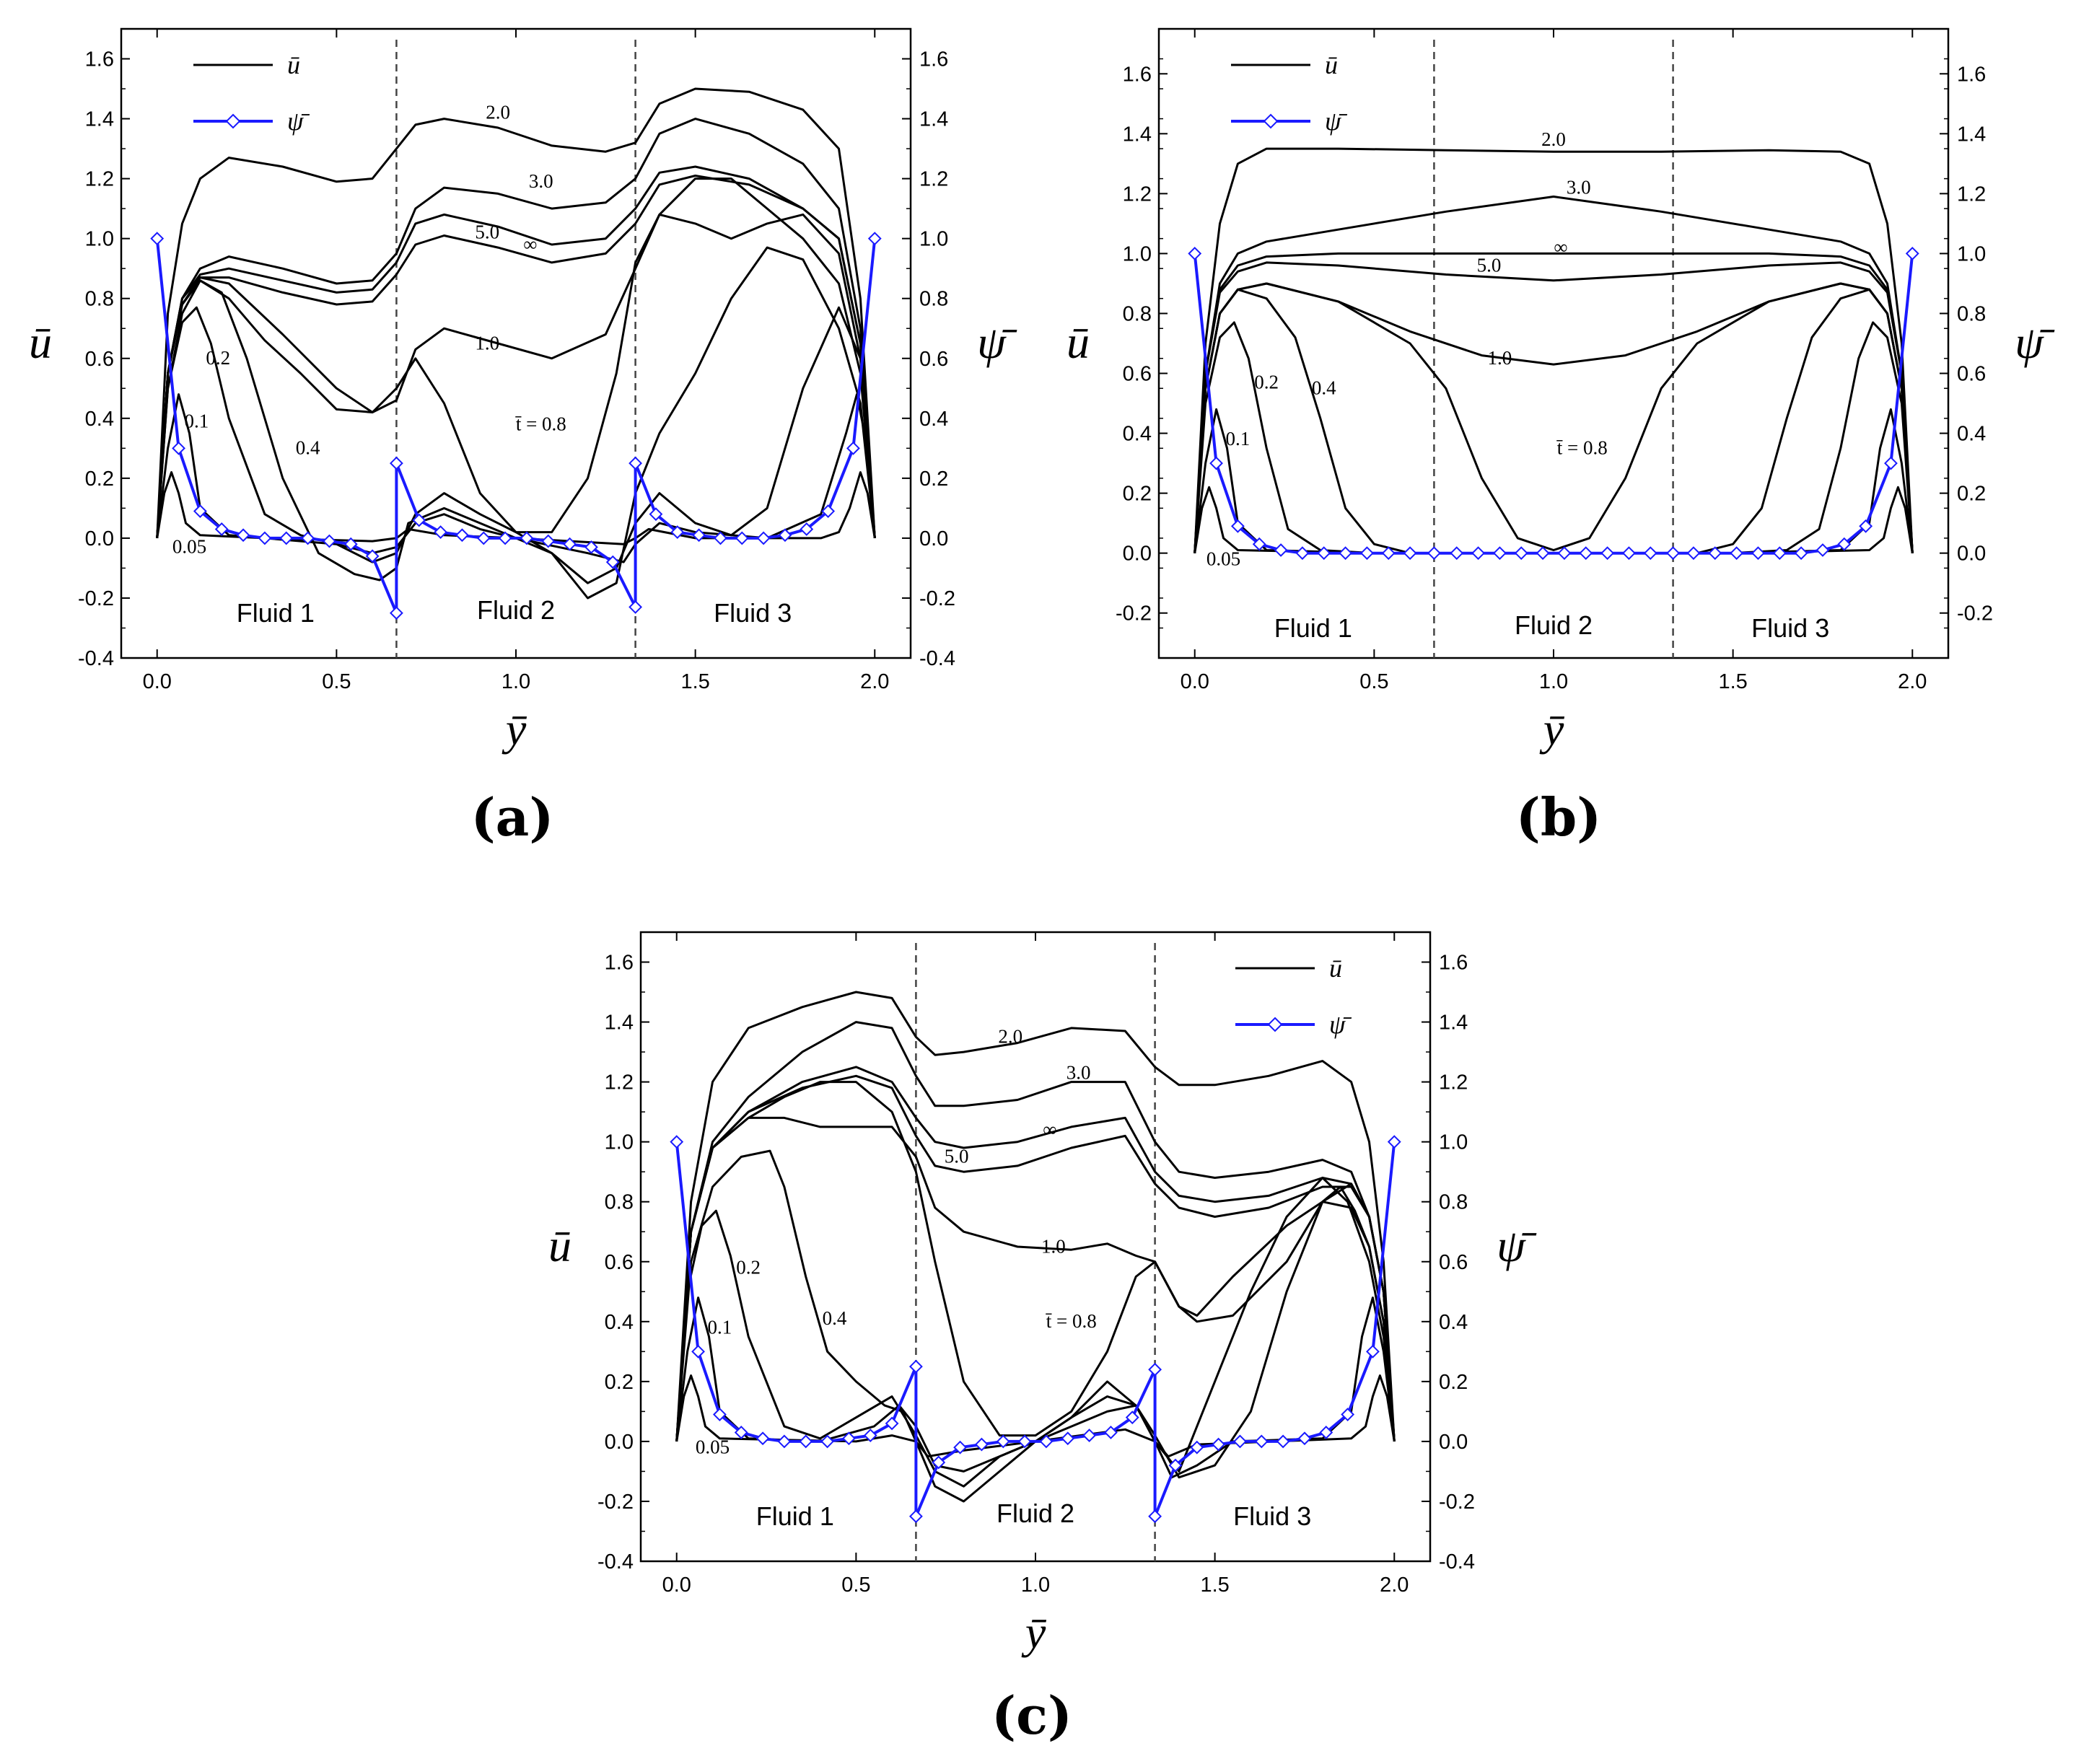 This screenshot has width=2076, height=1764. What do you see at coordinates (619, 1322) in the screenshot?
I see `y-tick-label: 0.4` at bounding box center [619, 1322].